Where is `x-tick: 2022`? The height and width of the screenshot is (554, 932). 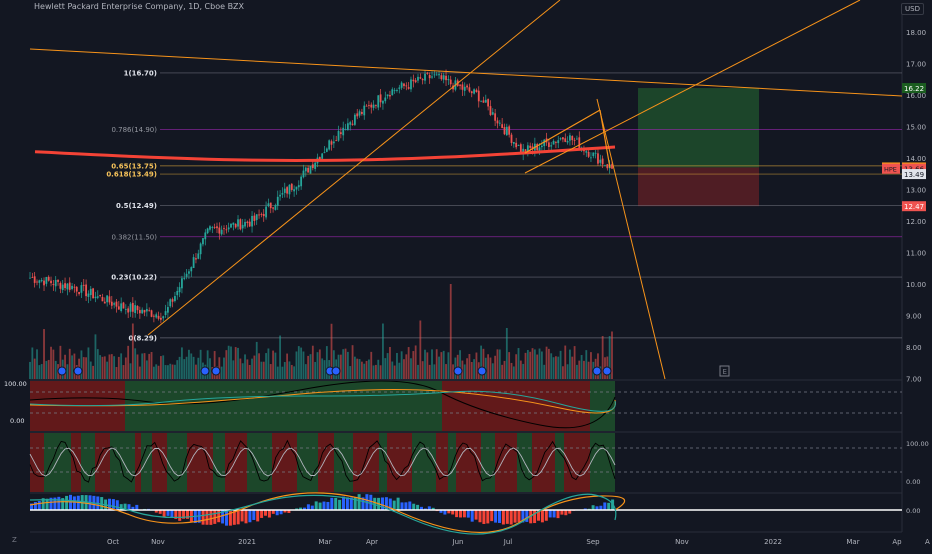
x-tick: 2022 is located at coordinates (773, 542).